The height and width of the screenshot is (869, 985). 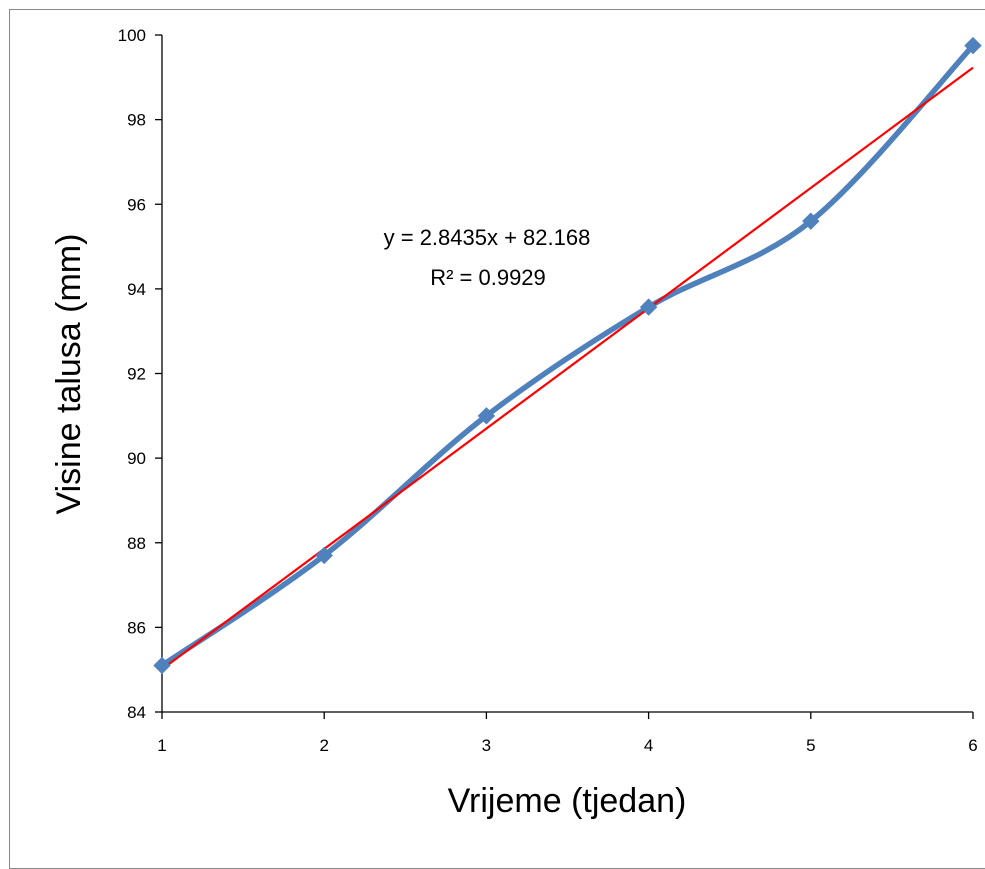 What do you see at coordinates (323, 745) in the screenshot?
I see `x-tick-label: 2` at bounding box center [323, 745].